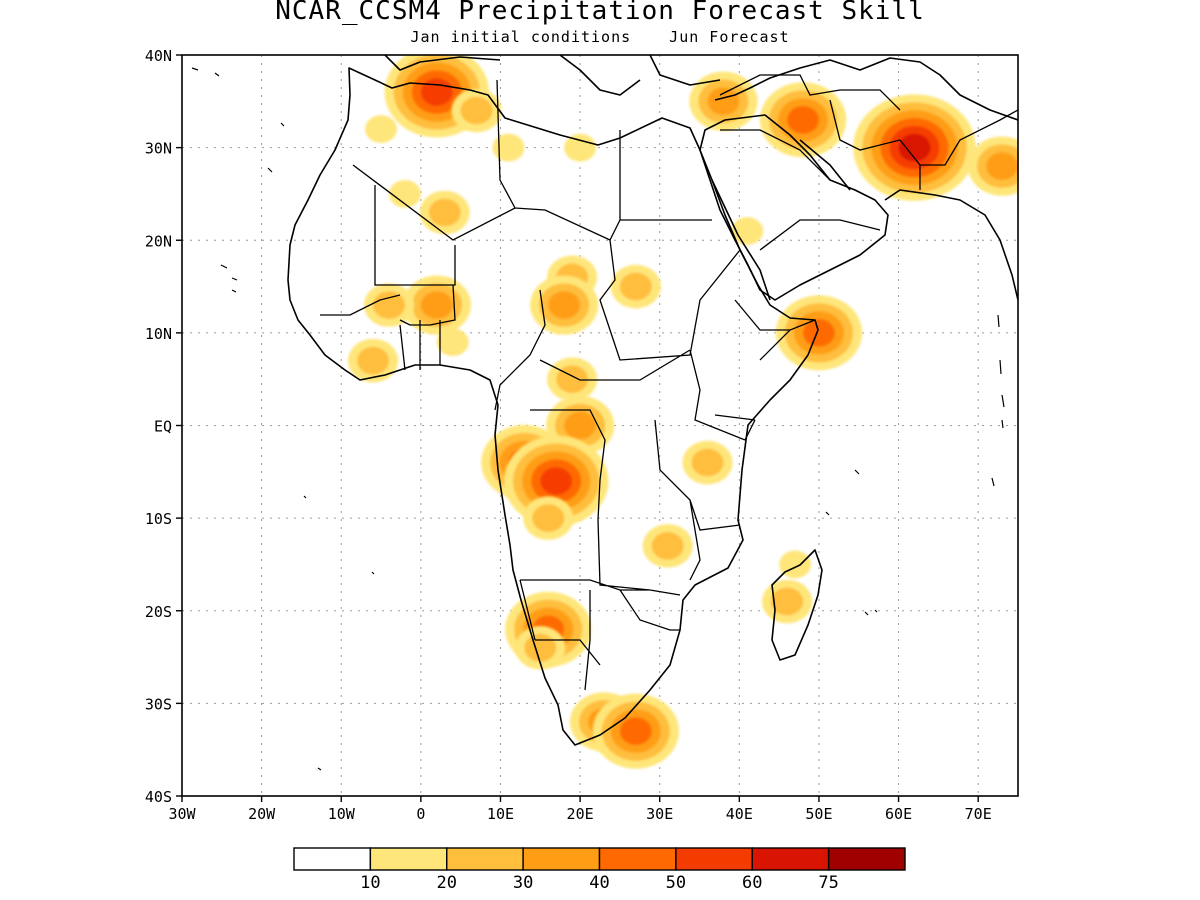 This screenshot has height=900, width=1200. Describe the element at coordinates (978, 814) in the screenshot. I see `lon-tick-label: 70E` at that location.